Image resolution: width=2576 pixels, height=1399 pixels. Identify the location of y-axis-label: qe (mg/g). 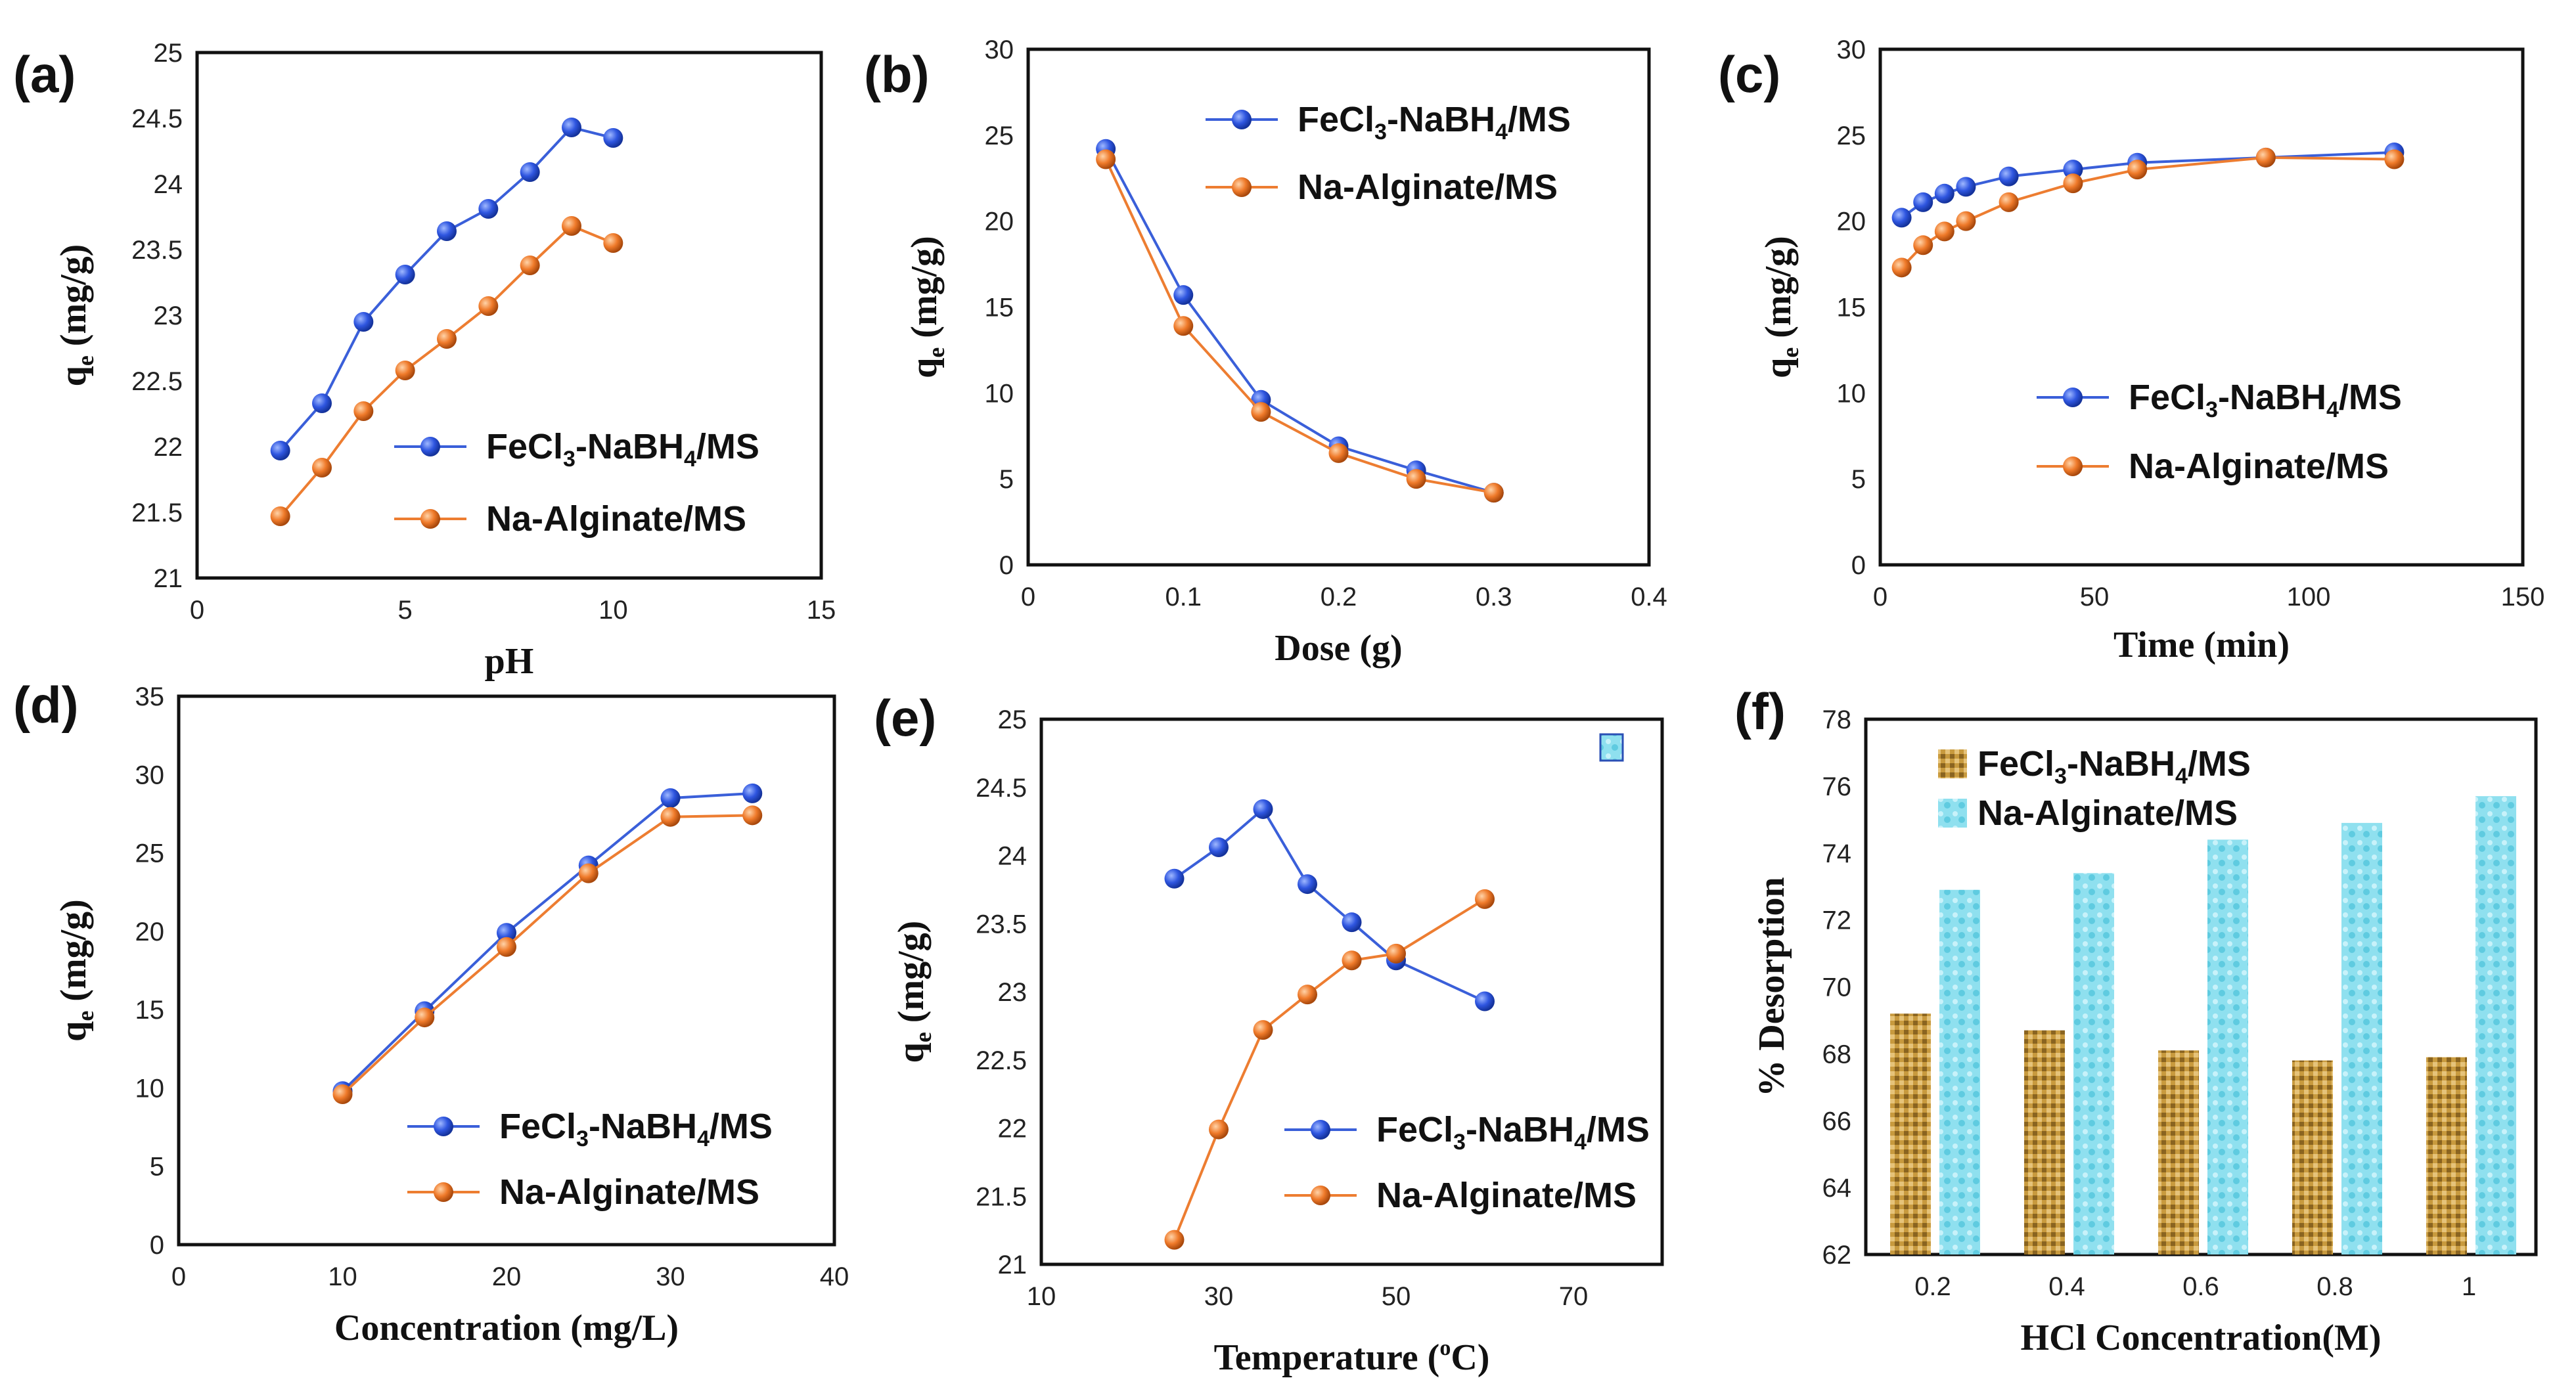
(76, 970).